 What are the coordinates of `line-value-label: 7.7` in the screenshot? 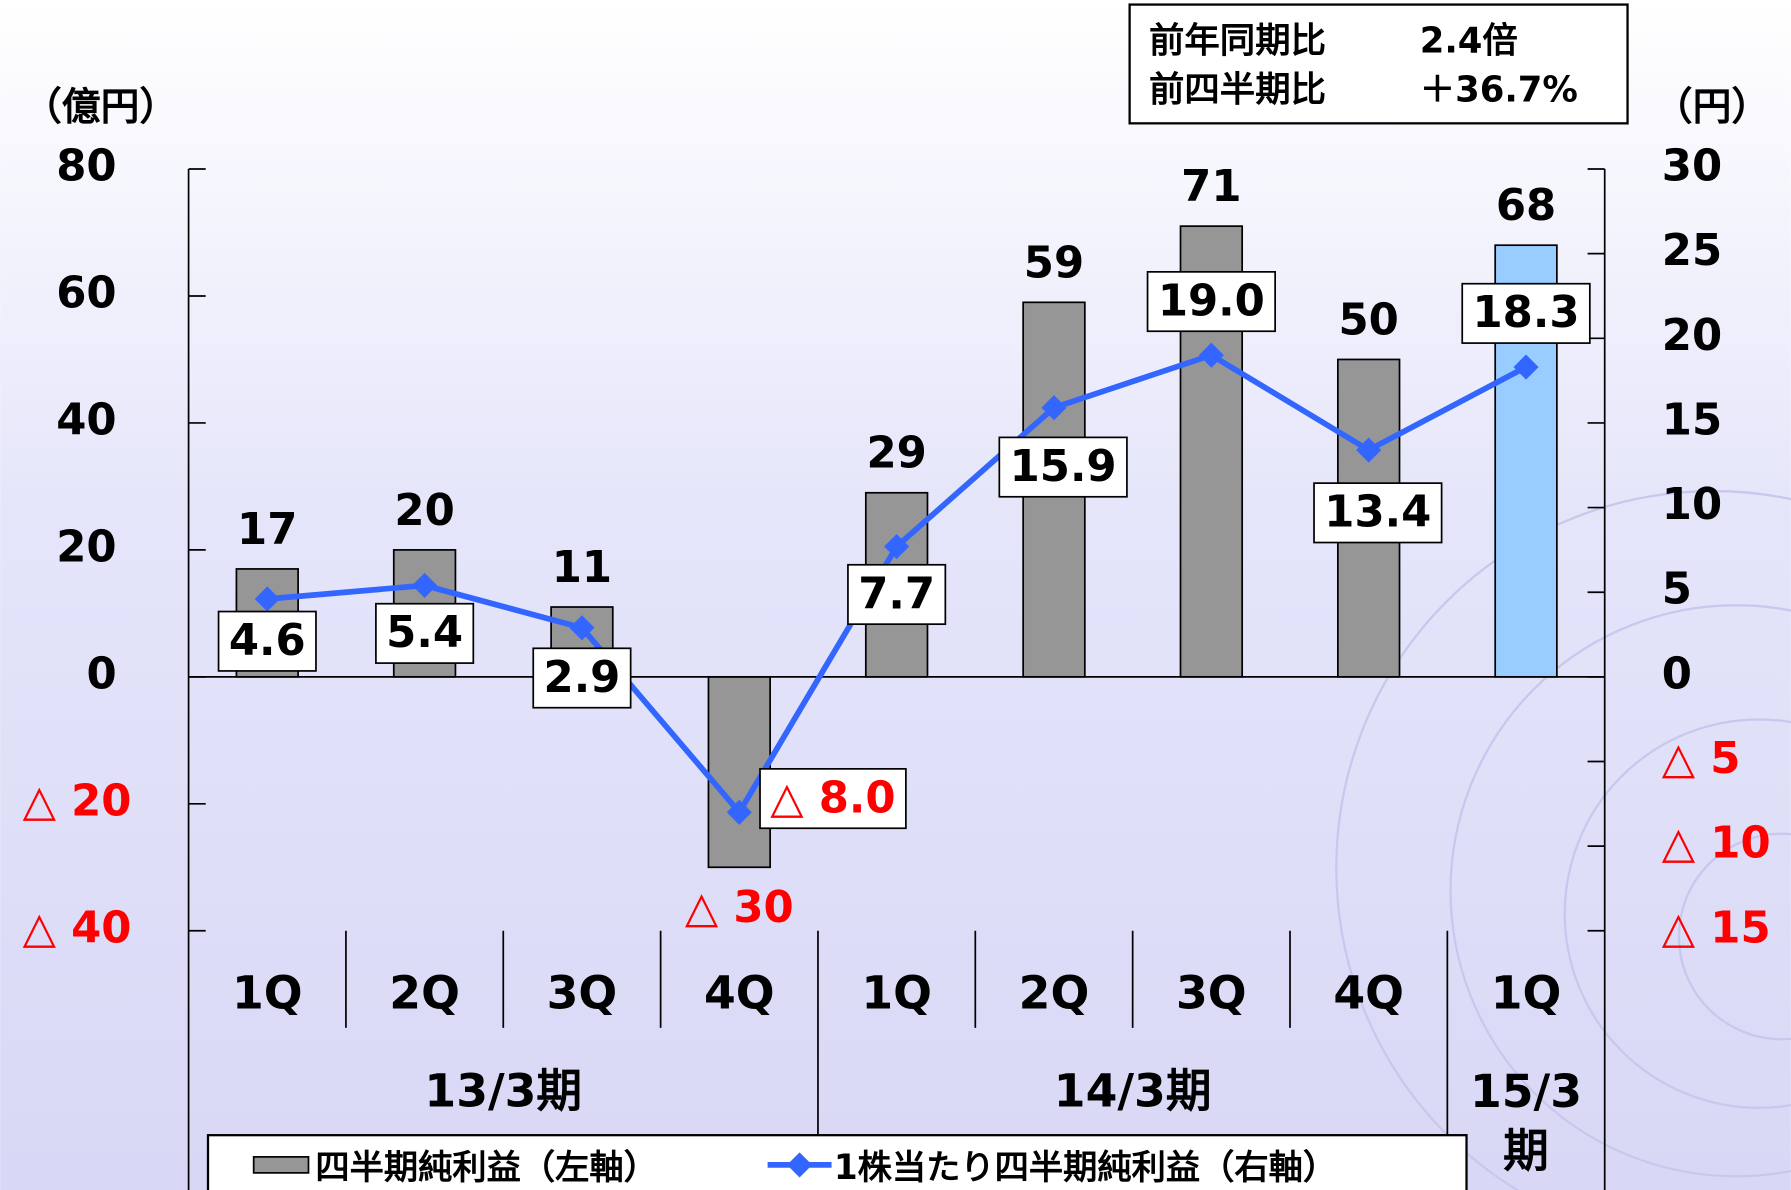 It's located at (896, 594).